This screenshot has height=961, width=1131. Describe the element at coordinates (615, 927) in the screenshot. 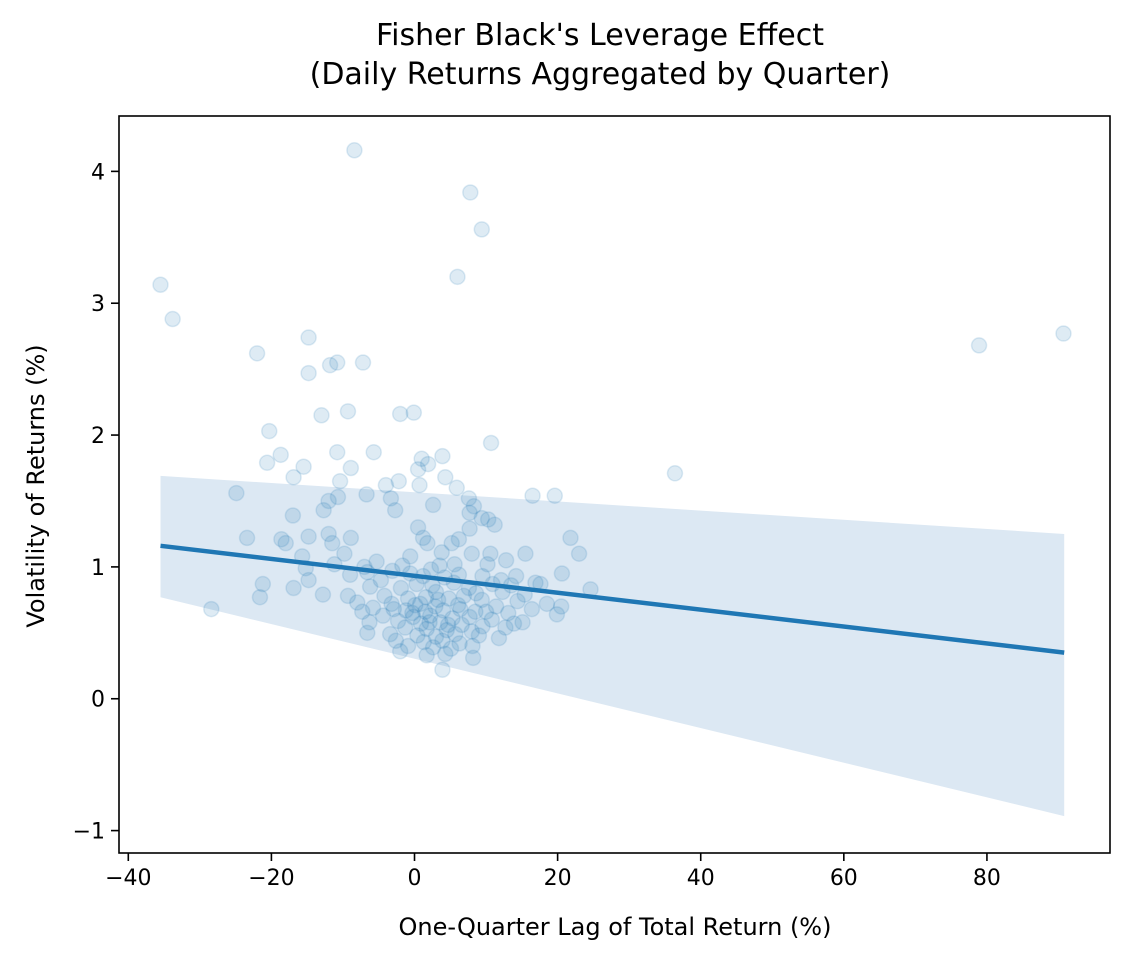

I see `x-axis-label: One-Quarter Lag of Total Return (%)` at that location.